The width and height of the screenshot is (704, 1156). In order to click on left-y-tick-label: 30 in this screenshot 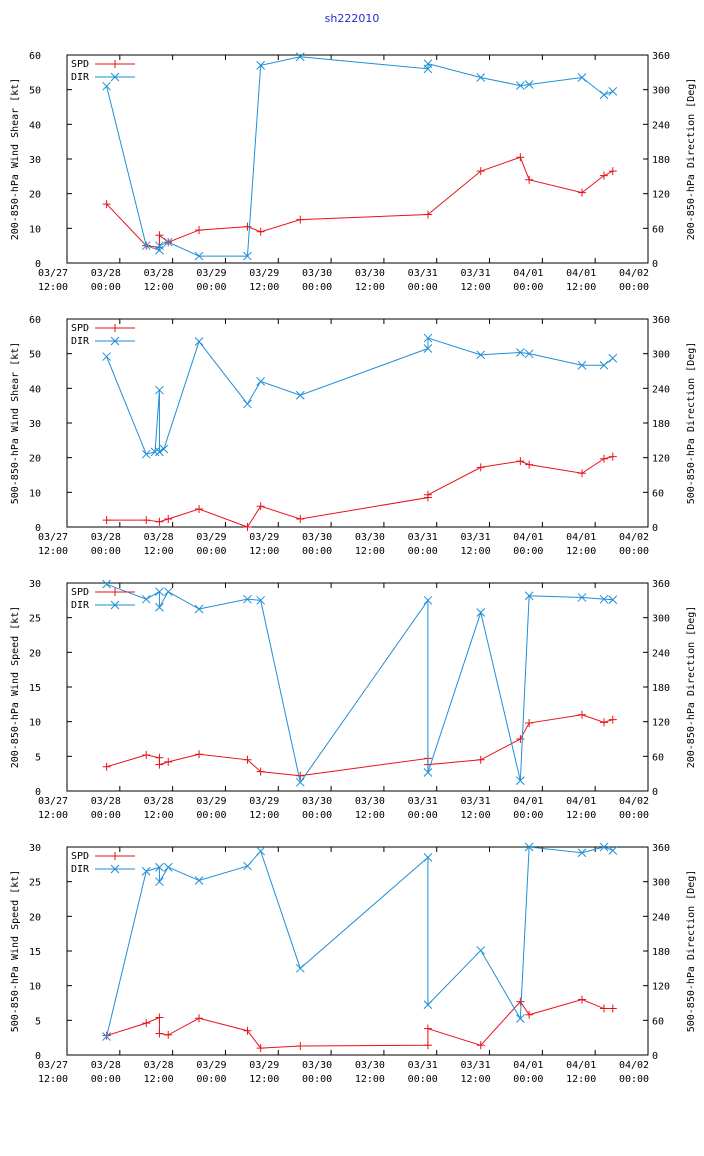, I will do `click(35, 160)`.